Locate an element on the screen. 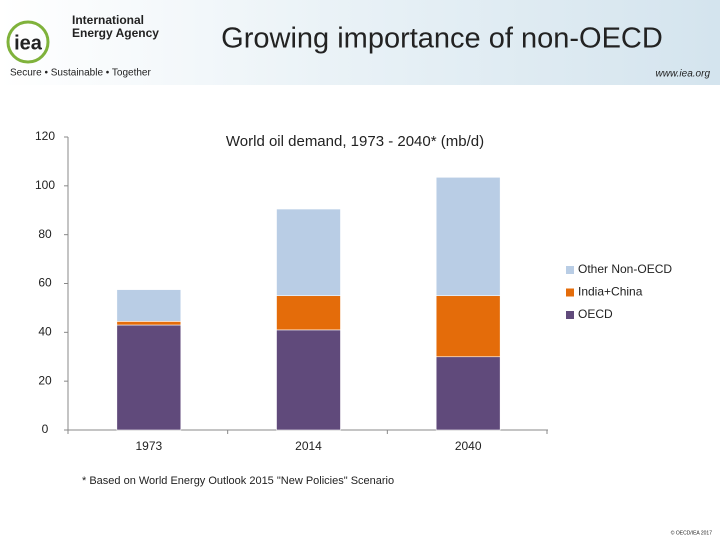 Image resolution: width=720 pixels, height=540 pixels. agency-name: International is located at coordinates (108, 20).